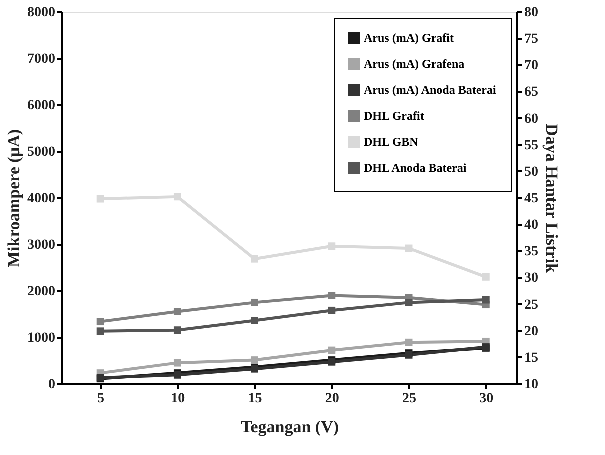 This screenshot has height=455, width=605. I want to click on y2-tick-label: 45, so click(531, 199).